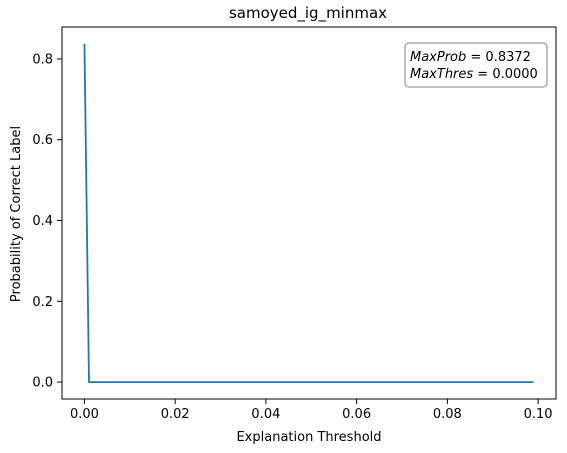 This screenshot has width=567, height=453. What do you see at coordinates (42, 383) in the screenshot?
I see `y-tick-label: 0.0` at bounding box center [42, 383].